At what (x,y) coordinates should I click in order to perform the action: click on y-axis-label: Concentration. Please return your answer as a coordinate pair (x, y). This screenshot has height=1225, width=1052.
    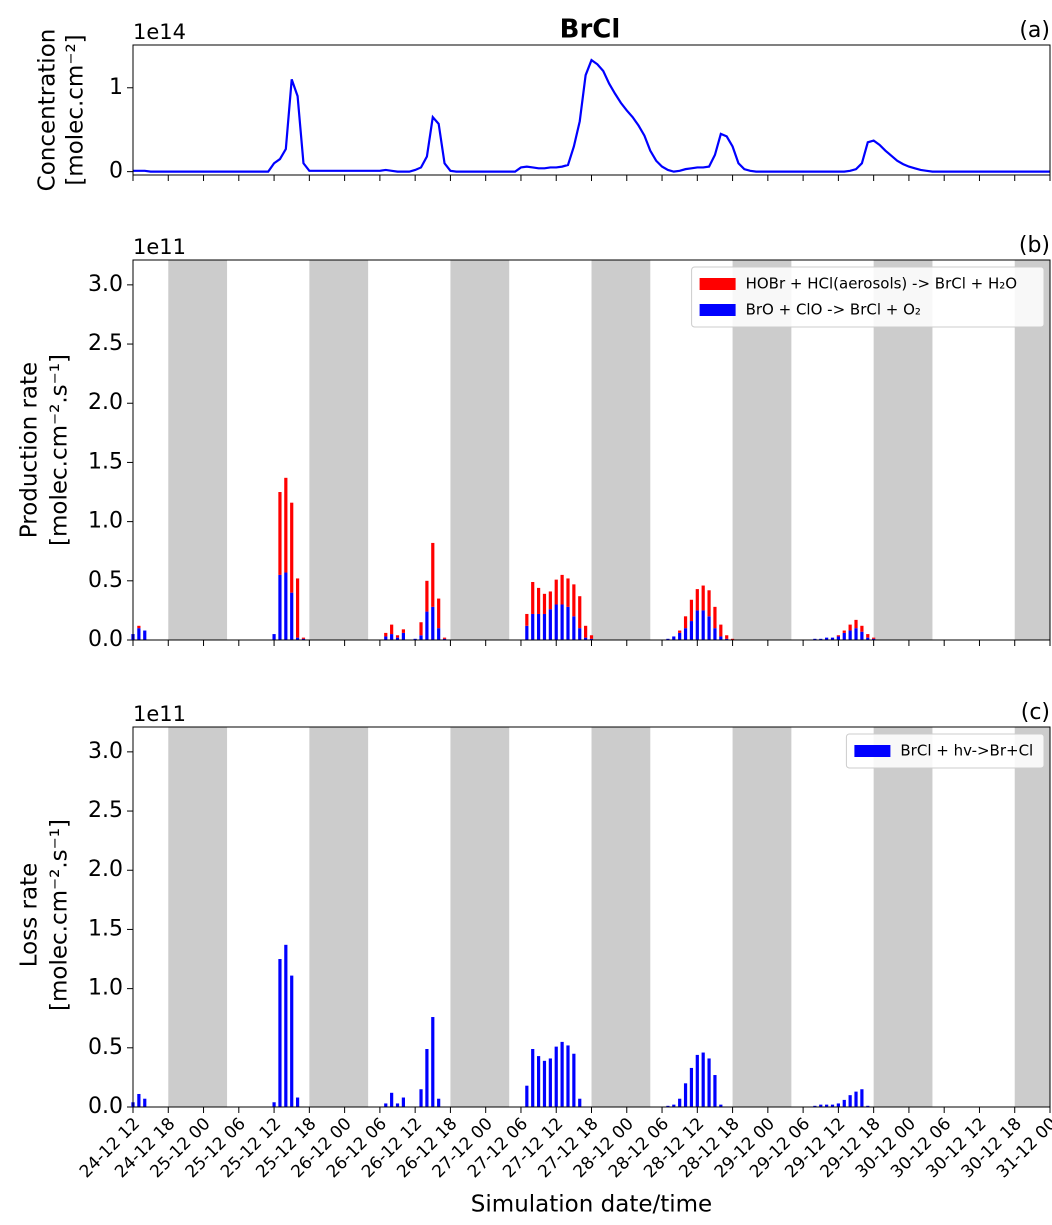
    Looking at the image, I should click on (48, 110).